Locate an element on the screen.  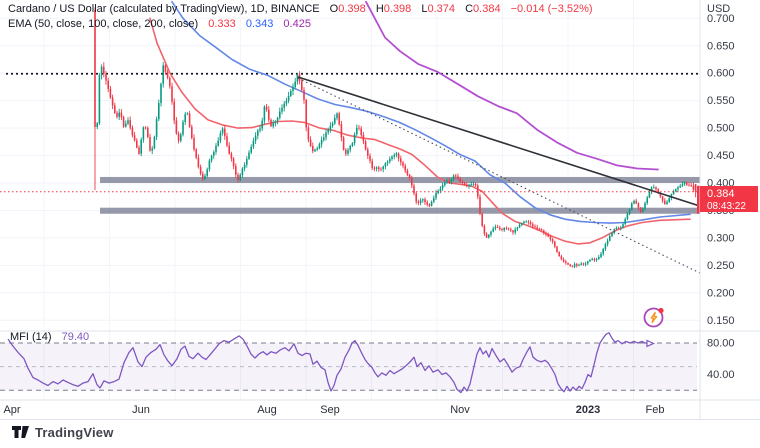
mfi-params: (14) is located at coordinates (42, 337).